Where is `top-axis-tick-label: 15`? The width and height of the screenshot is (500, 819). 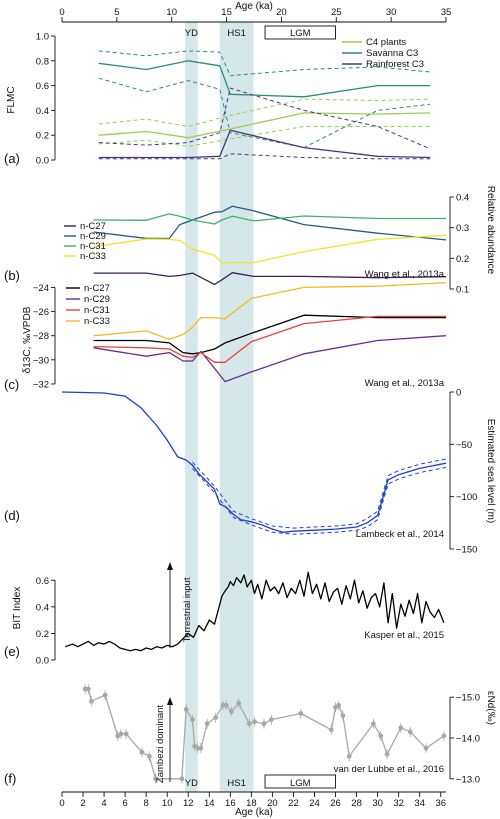 top-axis-tick-label: 15 is located at coordinates (226, 12).